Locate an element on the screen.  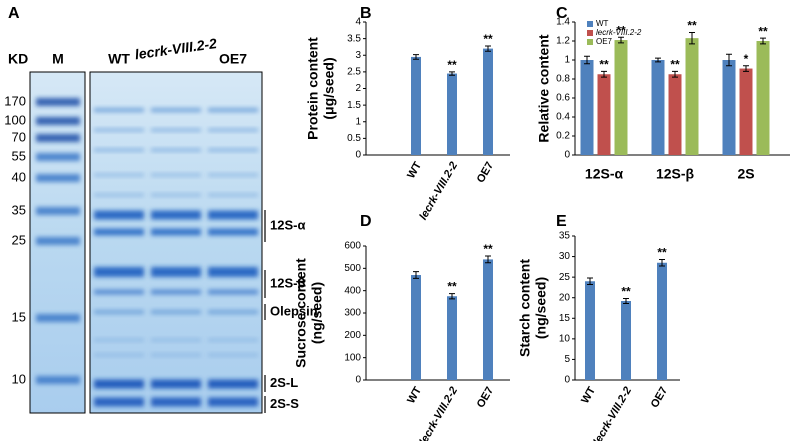
y-tick-label: 1.5 is located at coordinates (354, 105).